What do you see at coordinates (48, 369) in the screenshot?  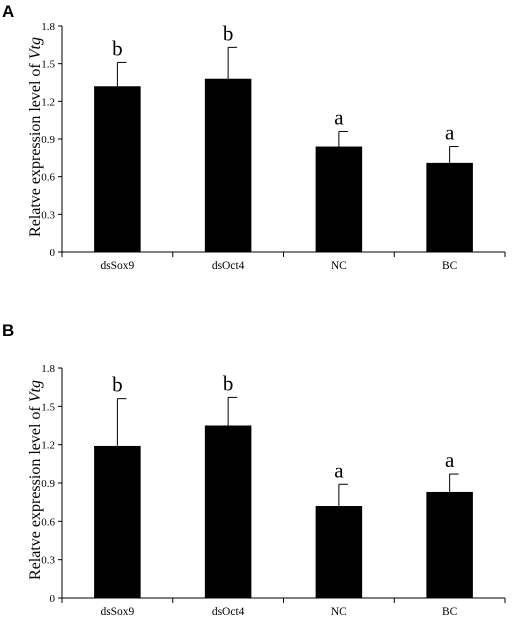 I see `y-tick-label-b: 1.8` at bounding box center [48, 369].